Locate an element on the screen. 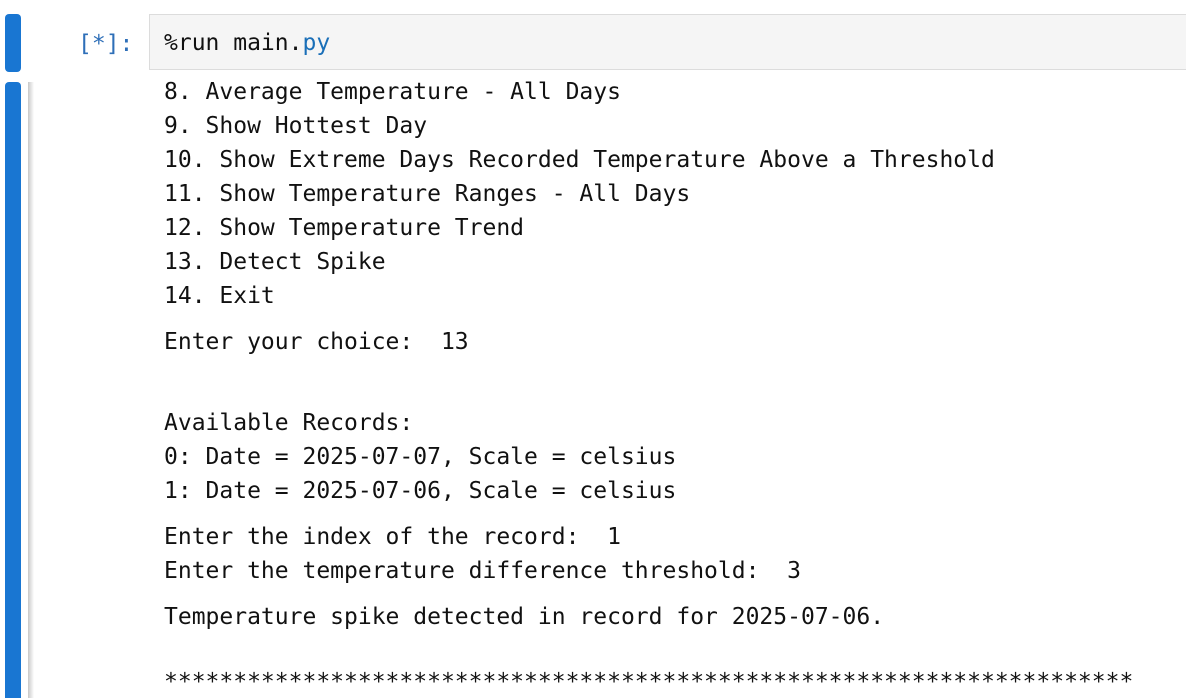  menu-item-14: 14. Exit is located at coordinates (219, 296).